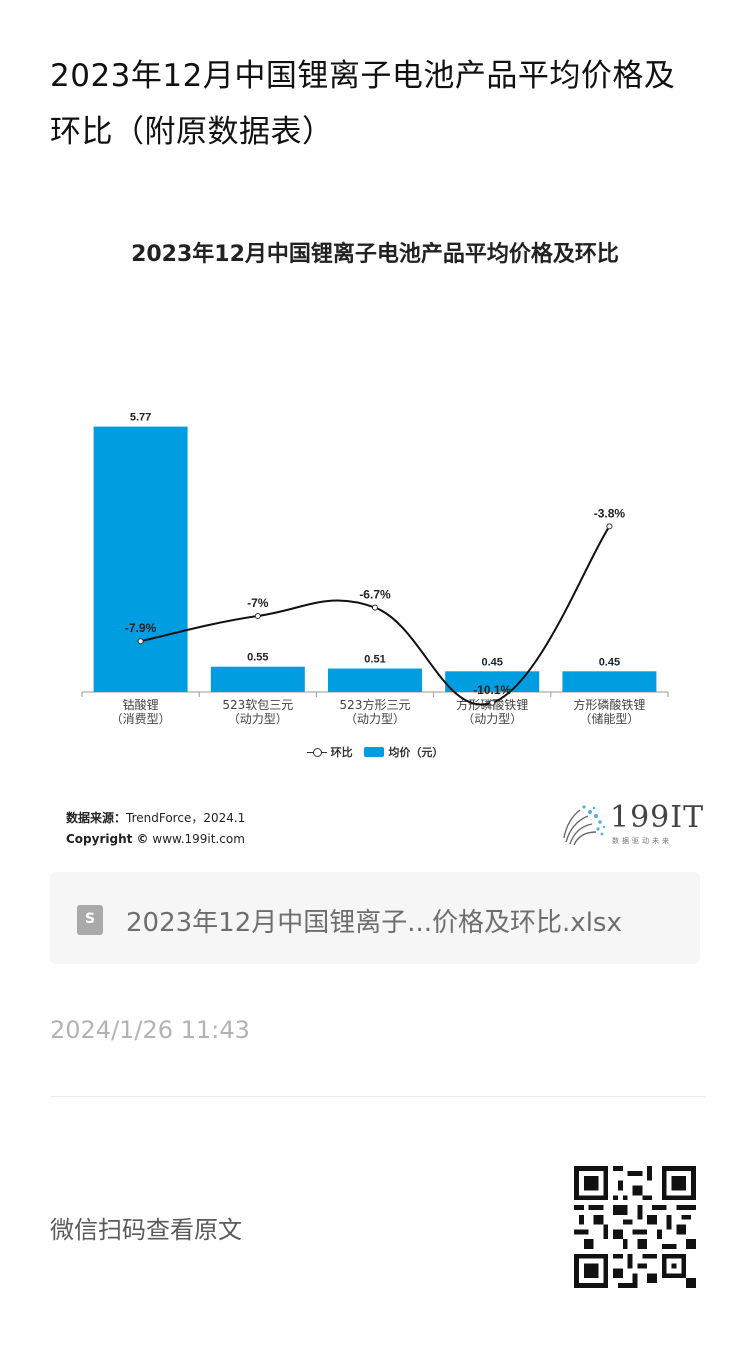  What do you see at coordinates (258, 603) in the screenshot?
I see `ratio-value-label: -7%` at bounding box center [258, 603].